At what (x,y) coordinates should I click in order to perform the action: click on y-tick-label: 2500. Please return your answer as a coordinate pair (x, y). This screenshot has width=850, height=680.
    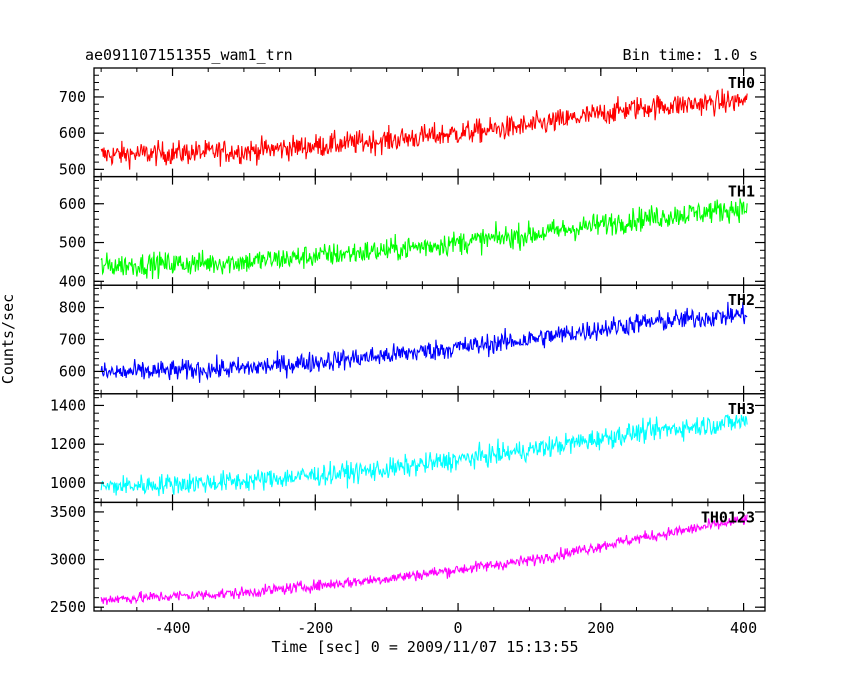
    Looking at the image, I should click on (68, 607).